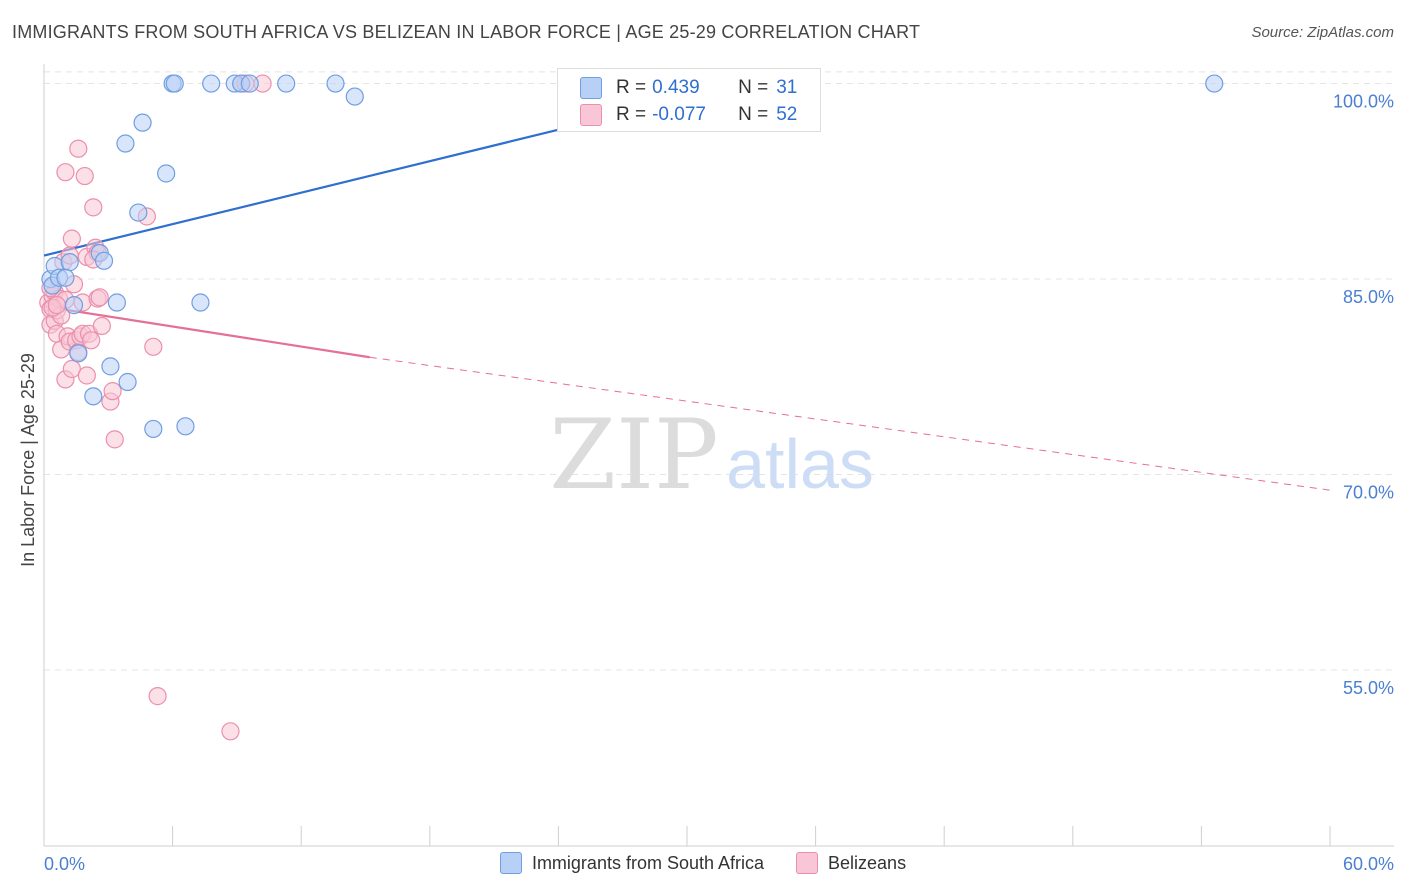 This screenshot has width=1406, height=892. I want to click on trend-line-belizeans-extended, so click(850, 423).